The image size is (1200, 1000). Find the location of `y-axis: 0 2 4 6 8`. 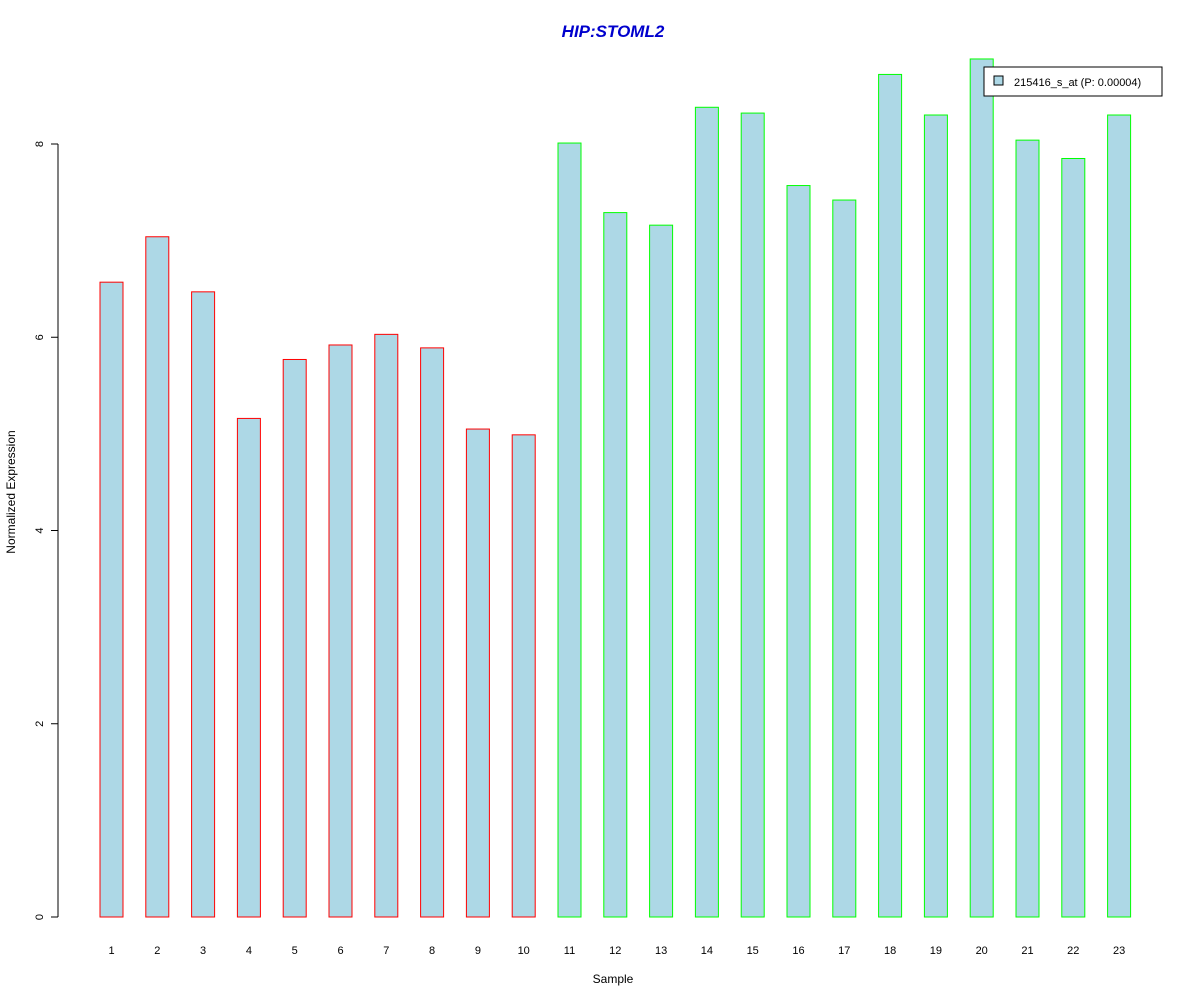

y-axis: 0 2 4 6 8 is located at coordinates (46, 530).